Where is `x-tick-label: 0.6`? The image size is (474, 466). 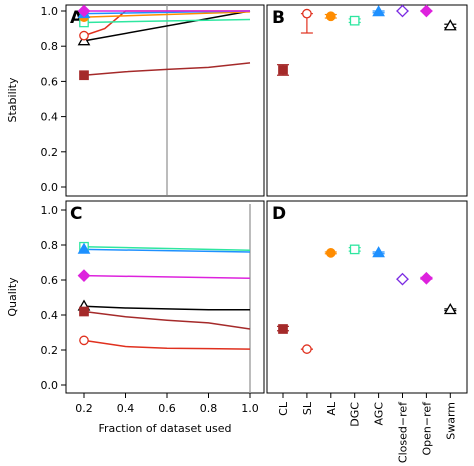
x-tick-label: 0.6 is located at coordinates (167, 408).